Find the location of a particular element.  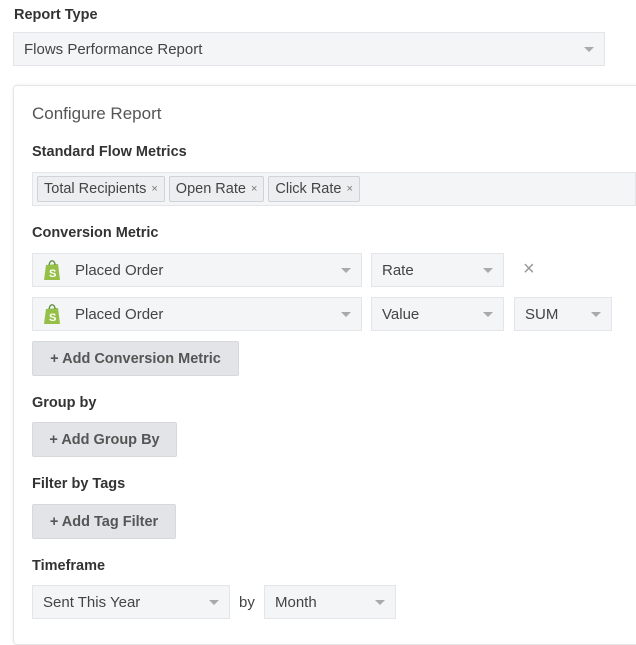

report-type-value: Flows Performance Report is located at coordinates (113, 49).